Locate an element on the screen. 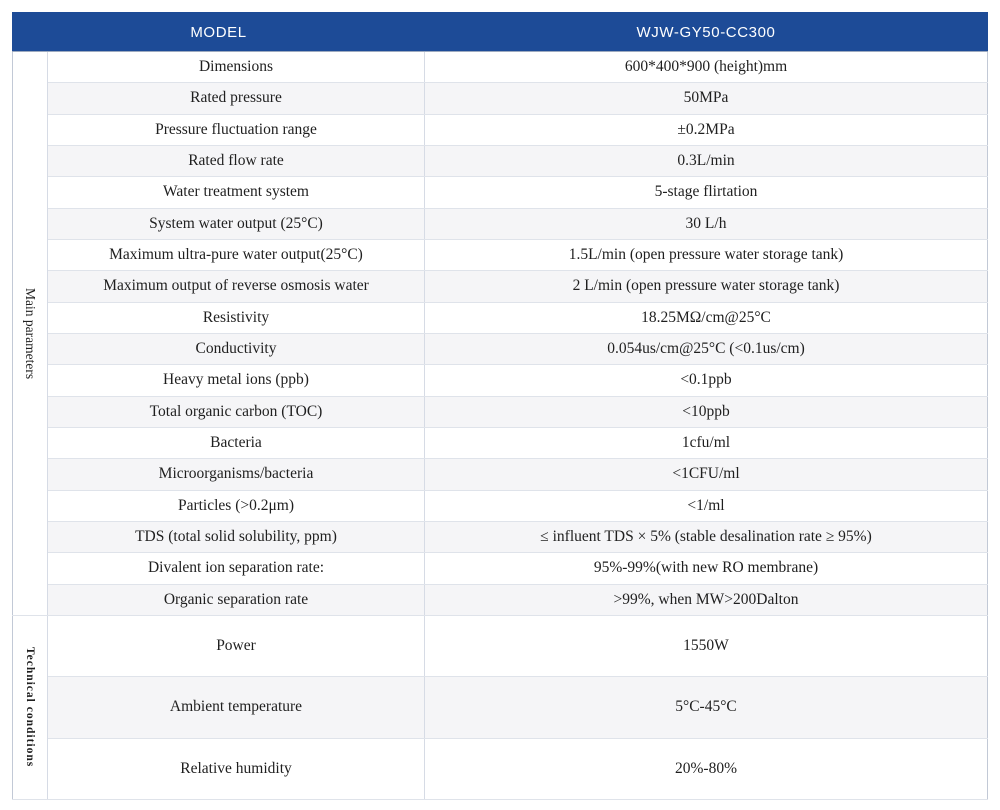 The width and height of the screenshot is (1000, 810). table-row: Resistivity 18.25MΩ/cm@25°C is located at coordinates (500, 317).